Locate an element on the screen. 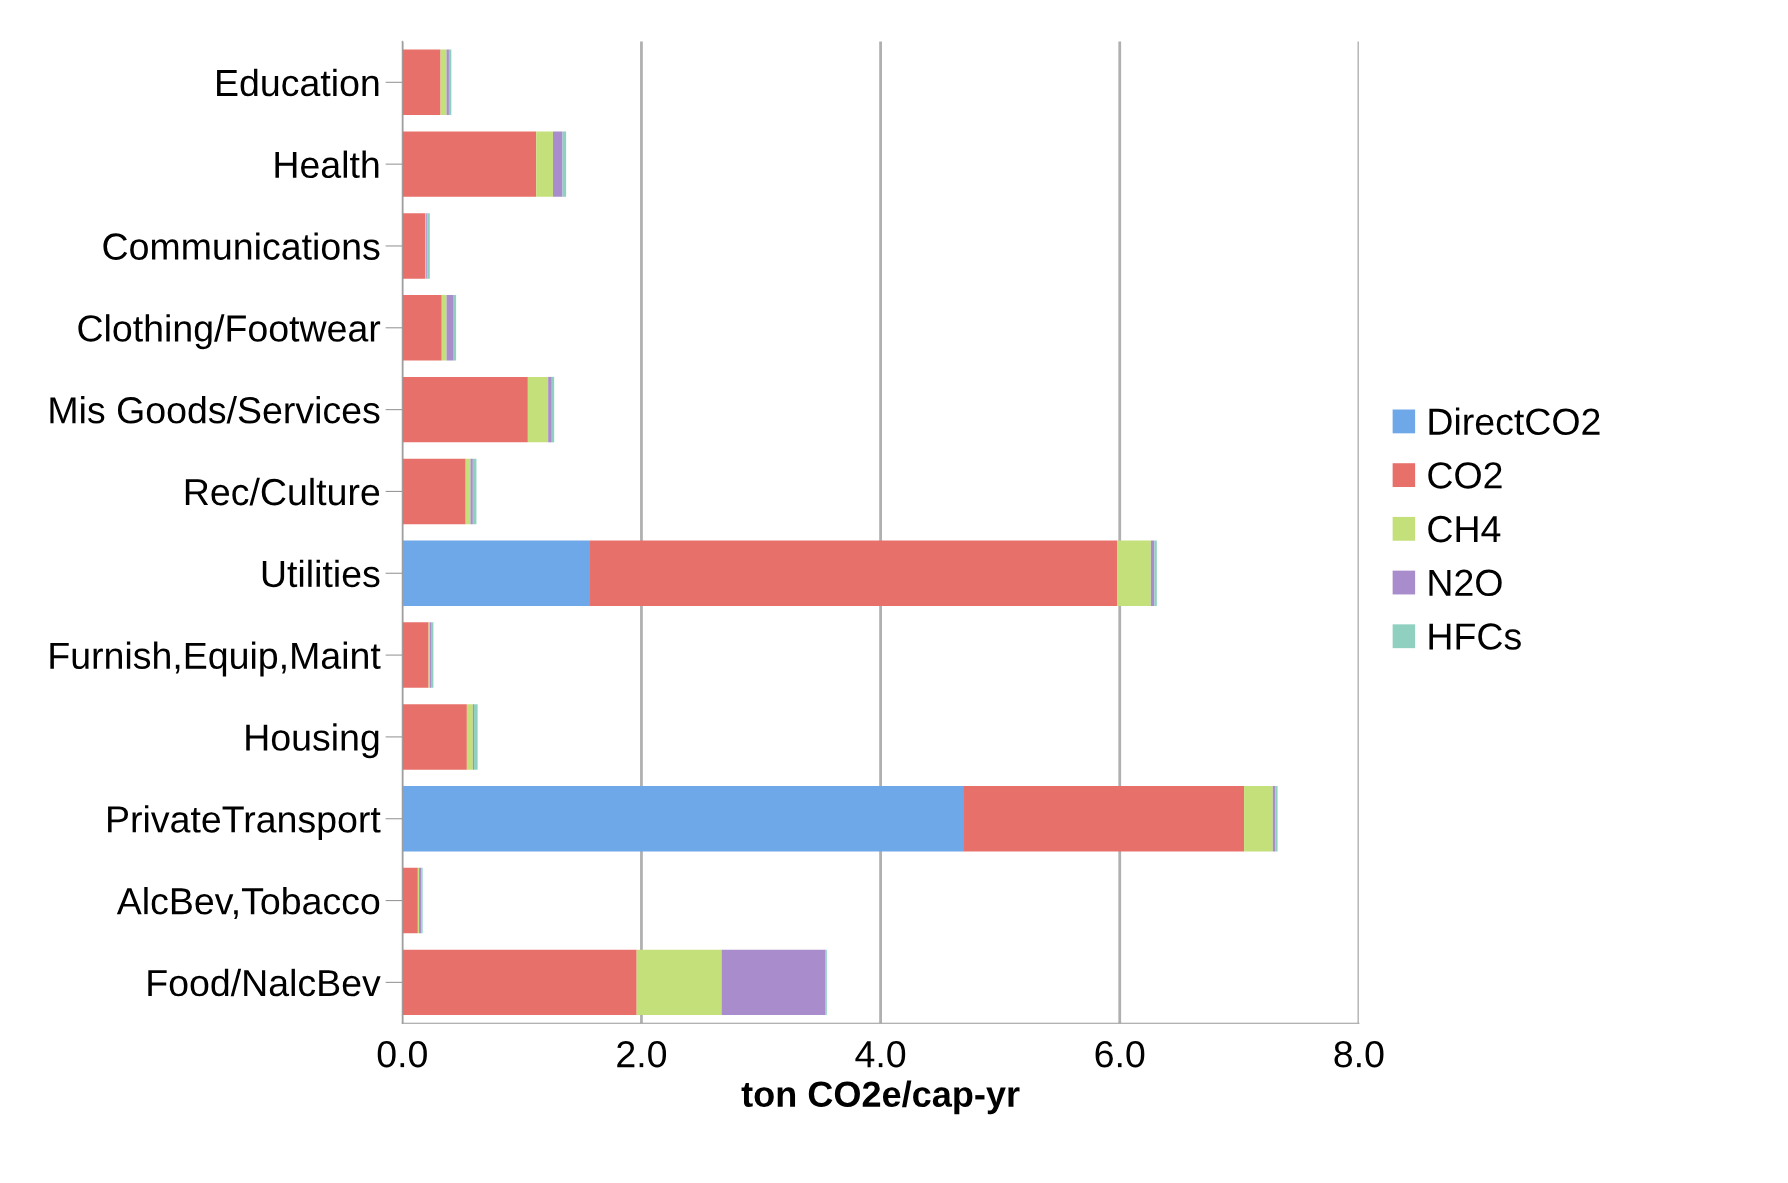 The height and width of the screenshot is (1183, 1788). x-tick-label: 8.0 is located at coordinates (1359, 1054).